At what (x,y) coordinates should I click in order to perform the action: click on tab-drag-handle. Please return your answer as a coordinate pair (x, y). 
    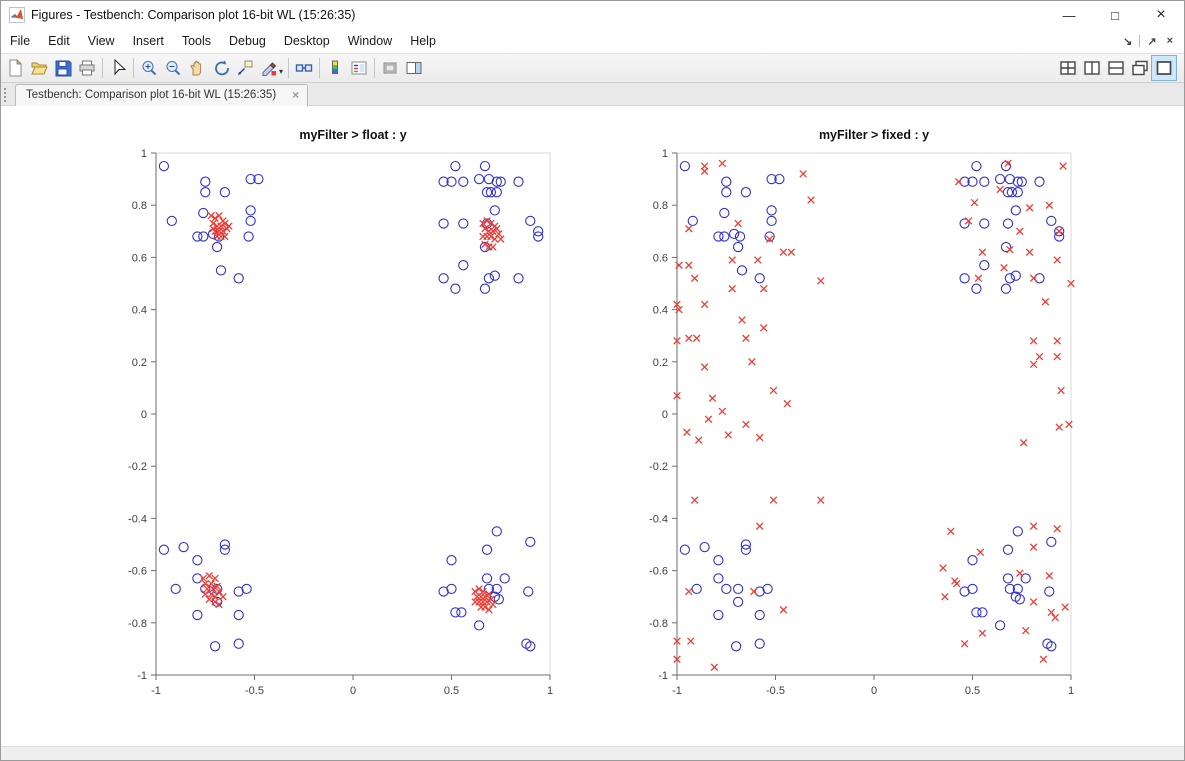
    Looking at the image, I should click on (7, 95).